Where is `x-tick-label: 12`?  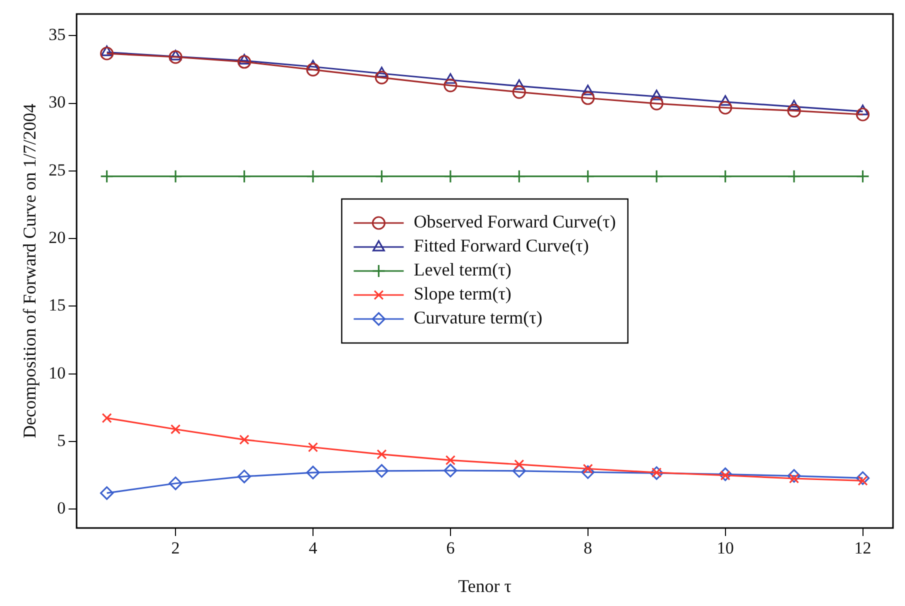 x-tick-label: 12 is located at coordinates (863, 548).